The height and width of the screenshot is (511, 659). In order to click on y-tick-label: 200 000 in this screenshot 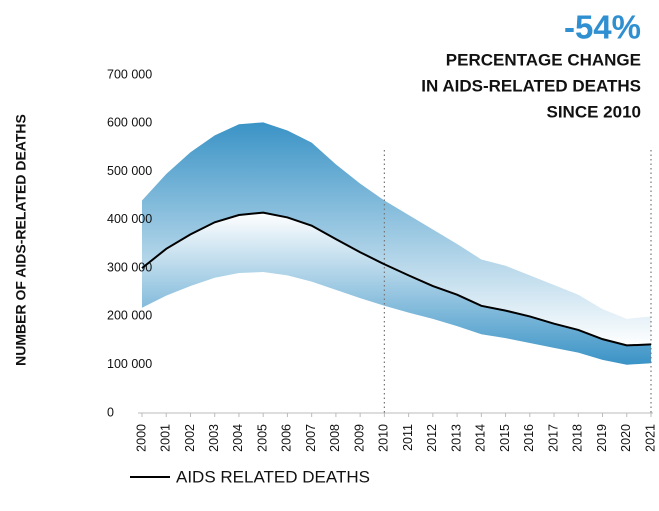, I will do `click(129, 316)`.